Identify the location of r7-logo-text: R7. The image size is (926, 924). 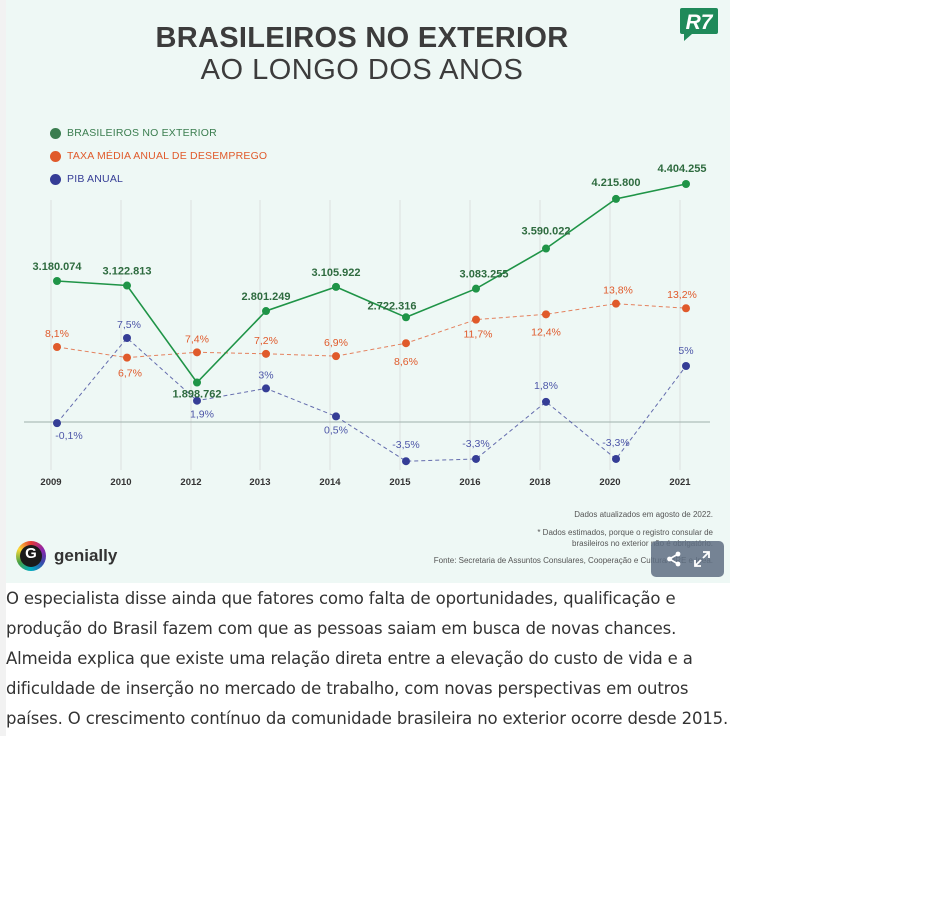
(700, 22).